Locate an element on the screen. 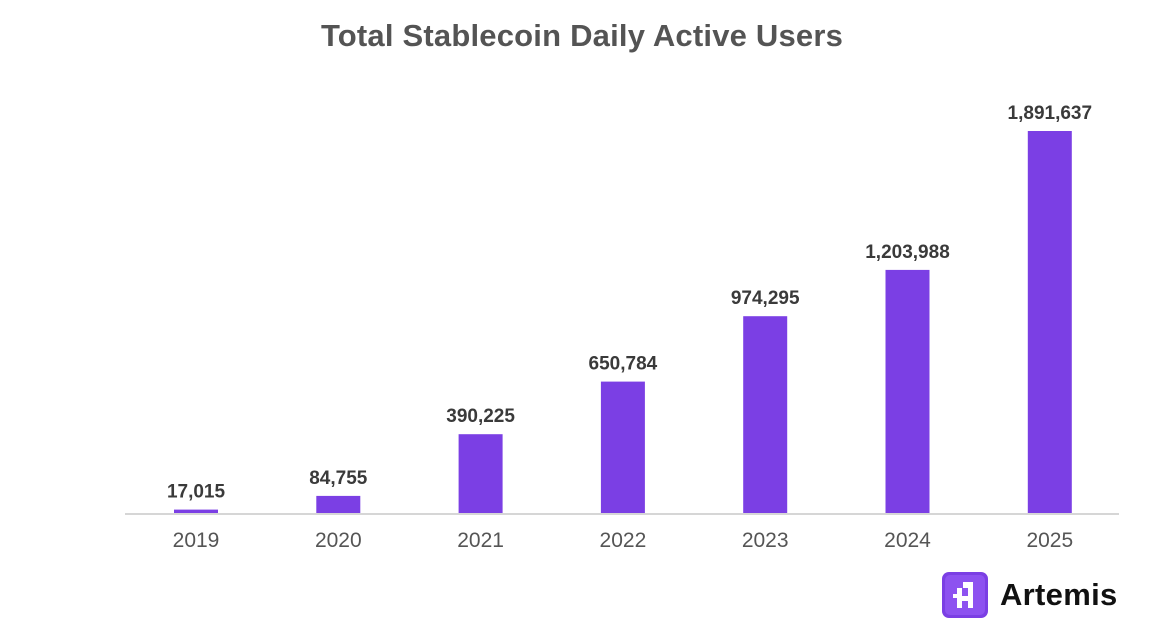 The height and width of the screenshot is (639, 1164). x-tick-labels: 2019 2020 2021 2022 2023 2024 2025 is located at coordinates (623, 540).